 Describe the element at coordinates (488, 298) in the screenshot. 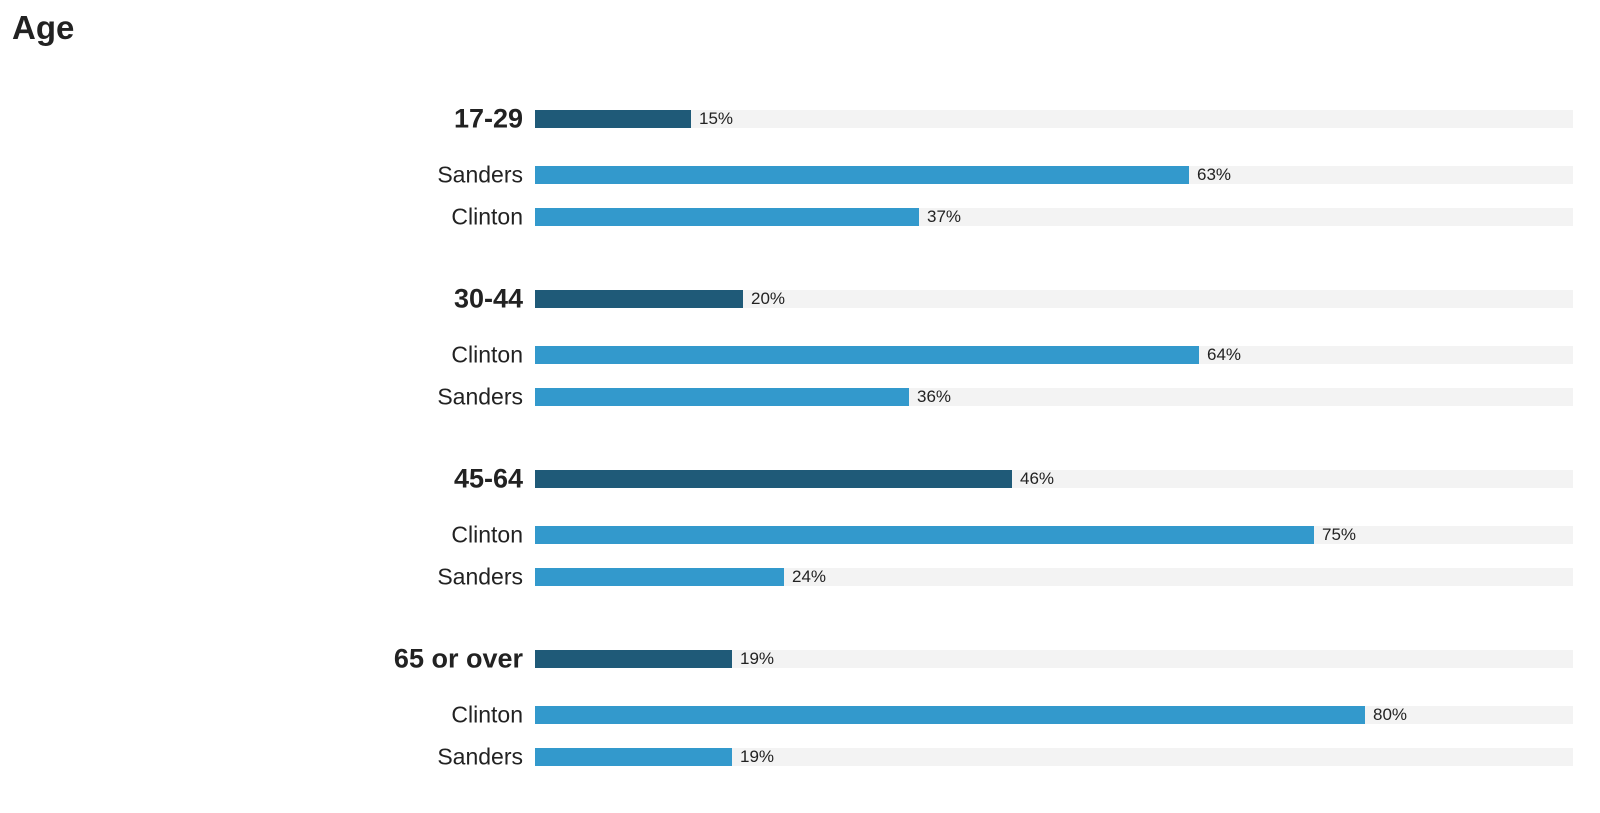

I see `age-group-label: 30-44` at that location.